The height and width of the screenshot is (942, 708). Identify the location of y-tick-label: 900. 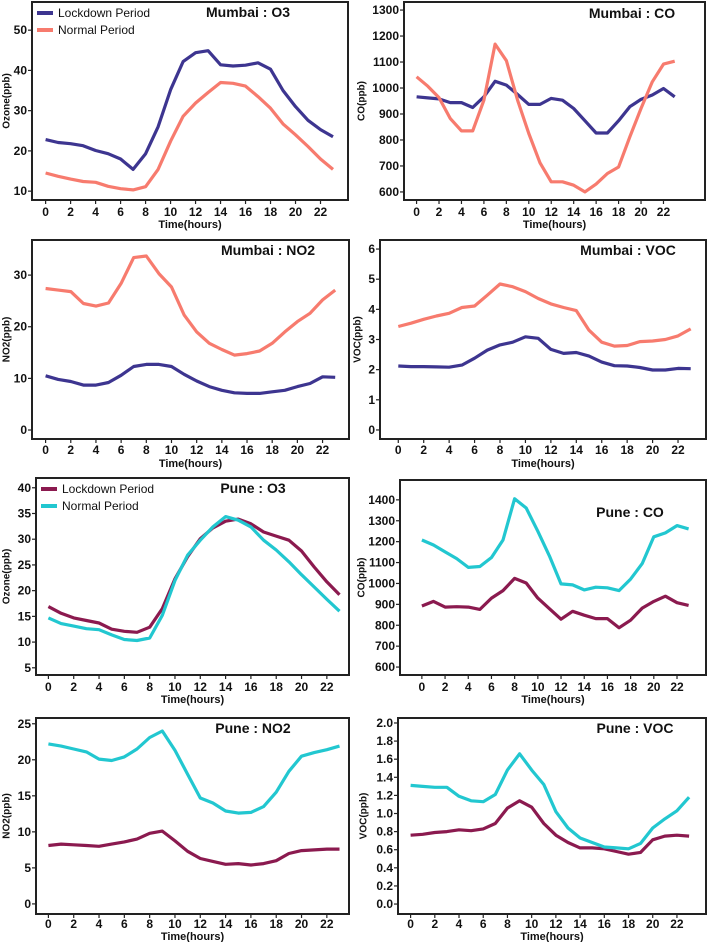
(389, 114).